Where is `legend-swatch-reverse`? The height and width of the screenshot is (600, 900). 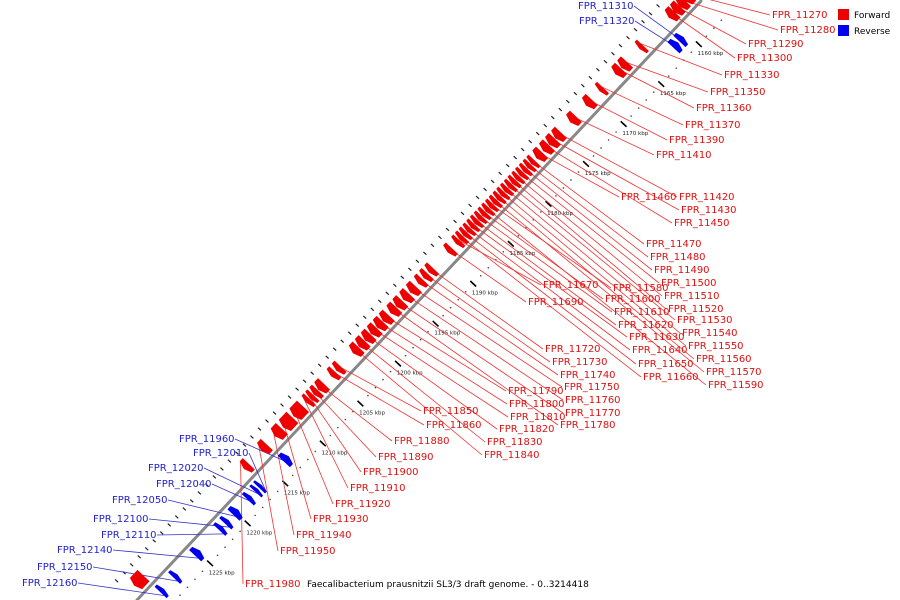
legend-swatch-reverse is located at coordinates (843, 30).